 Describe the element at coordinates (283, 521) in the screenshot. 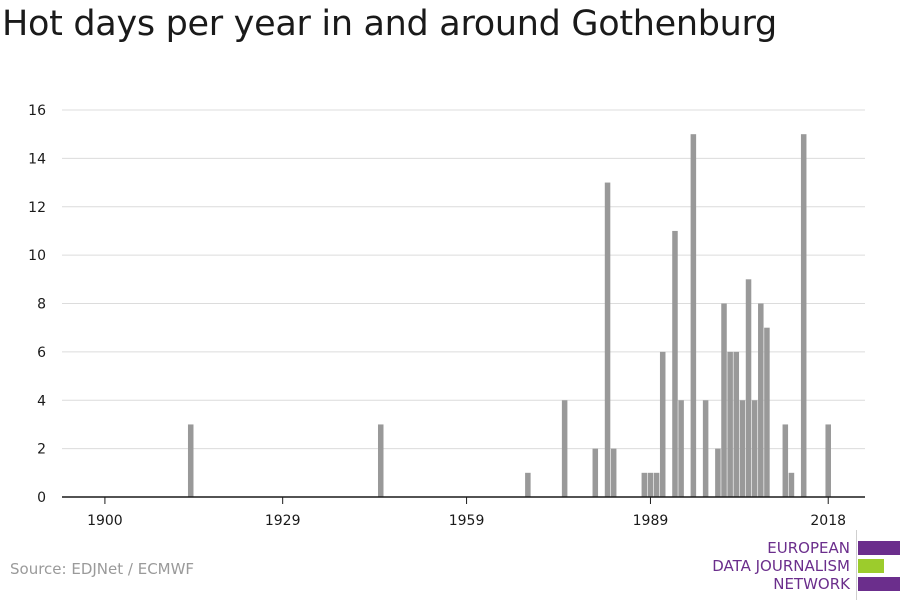

I see `x-tick-label: 1929` at that location.